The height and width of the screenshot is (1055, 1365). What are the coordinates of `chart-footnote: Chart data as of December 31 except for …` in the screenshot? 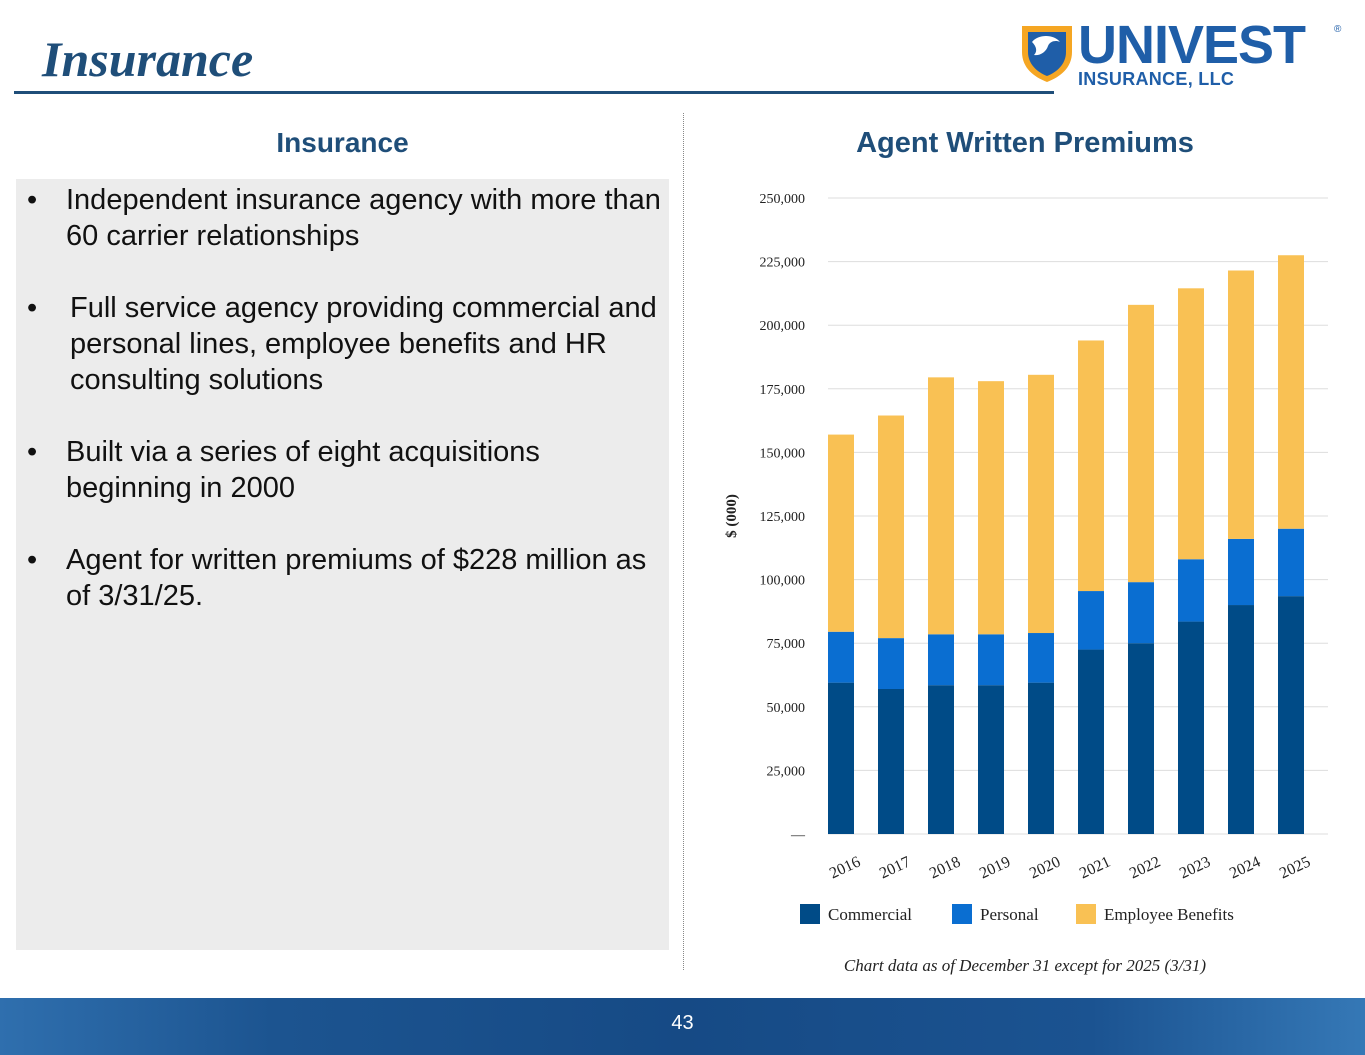 It's located at (1025, 965).